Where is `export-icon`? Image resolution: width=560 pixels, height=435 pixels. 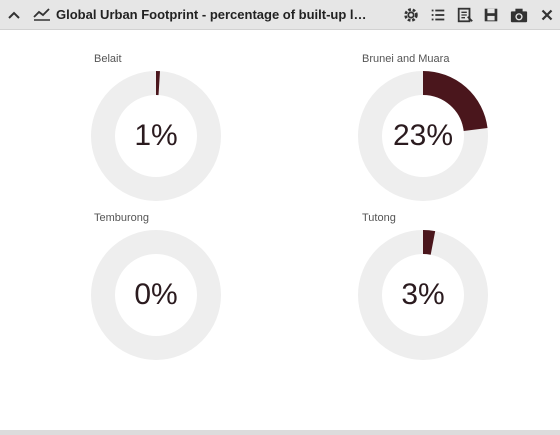
export-icon is located at coordinates (465, 15).